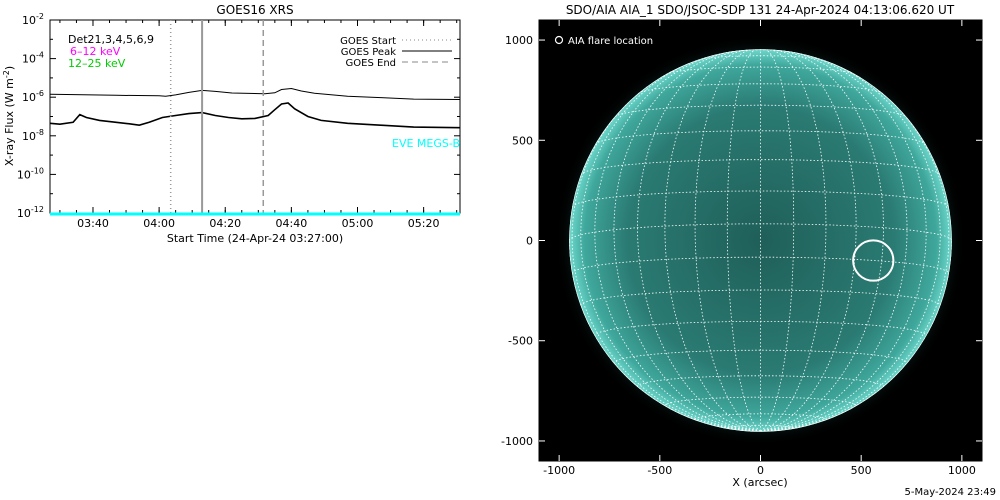 The height and width of the screenshot is (500, 1000). What do you see at coordinates (522, 140) in the screenshot?
I see `aia-ytick-label: 500` at bounding box center [522, 140].